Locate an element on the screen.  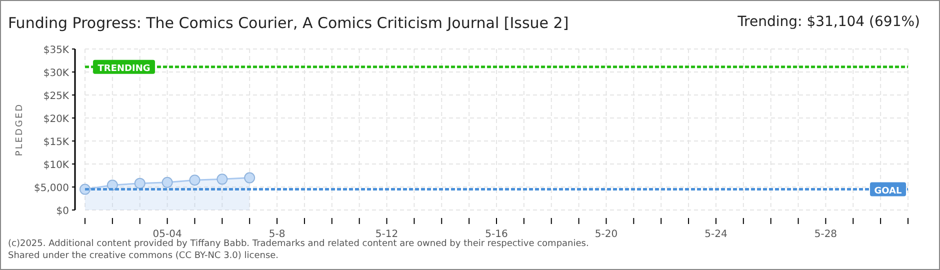
text: Shared under the creative commons (CC BY-NC 3.0) license. is located at coordinates (143, 256).